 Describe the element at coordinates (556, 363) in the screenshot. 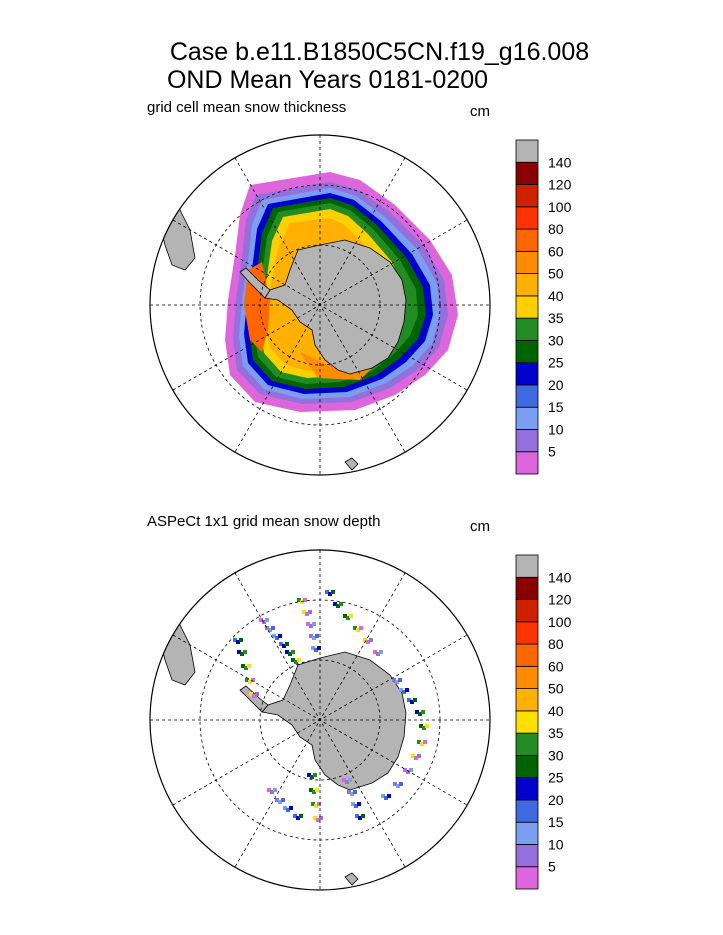

I see `colorbar-tick-label: 25` at that location.